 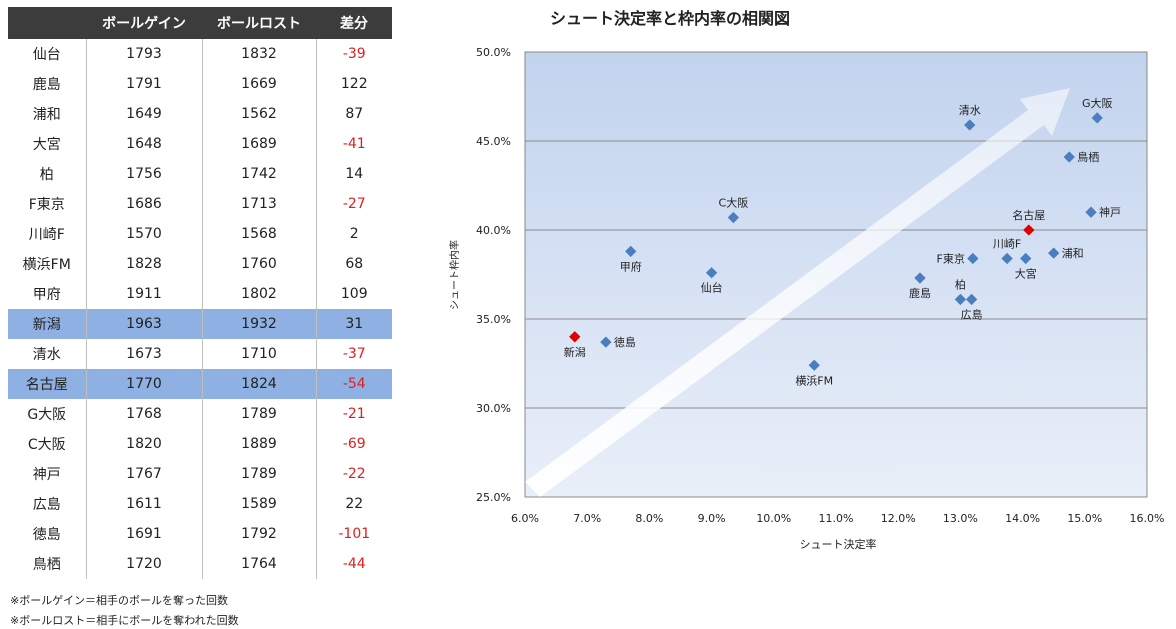 I want to click on team-cell: 徳島, so click(x=47, y=534).